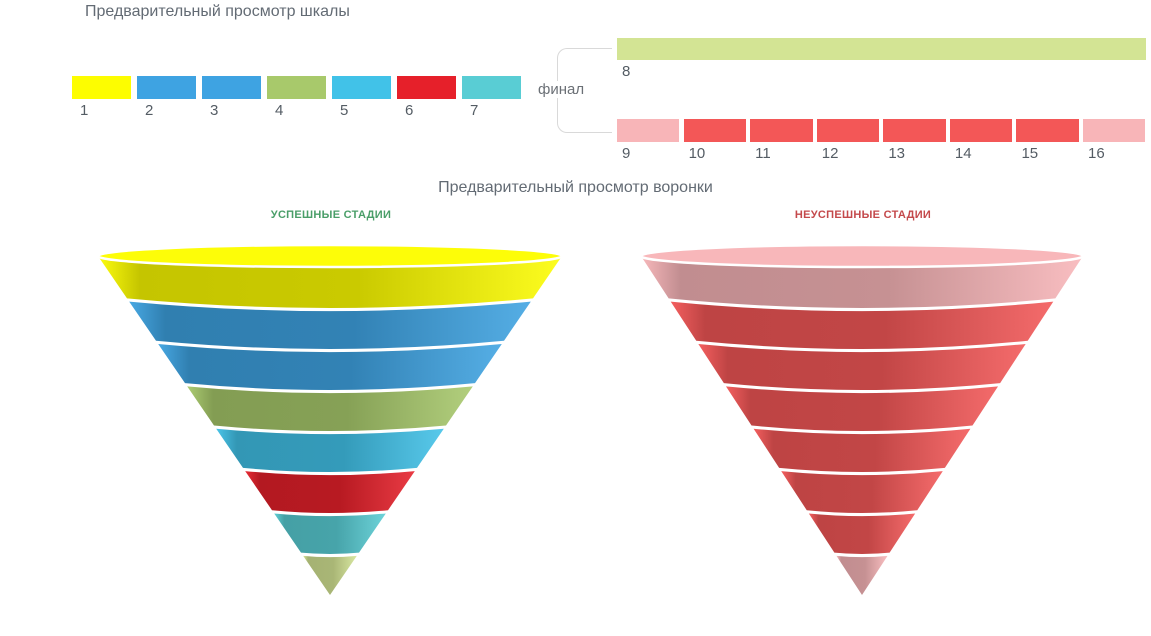 The height and width of the screenshot is (636, 1151). I want to click on scale-stage-12: 12, so click(848, 141).